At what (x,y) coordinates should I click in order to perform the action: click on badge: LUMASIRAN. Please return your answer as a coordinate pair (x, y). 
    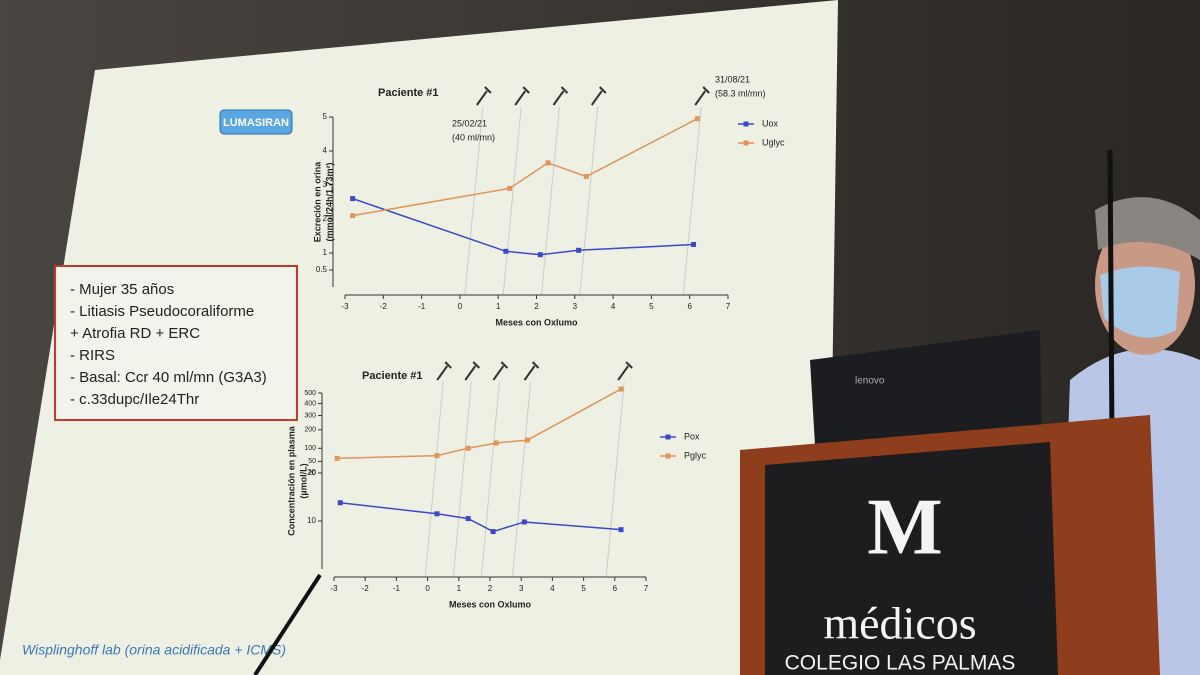
    Looking at the image, I should click on (256, 123).